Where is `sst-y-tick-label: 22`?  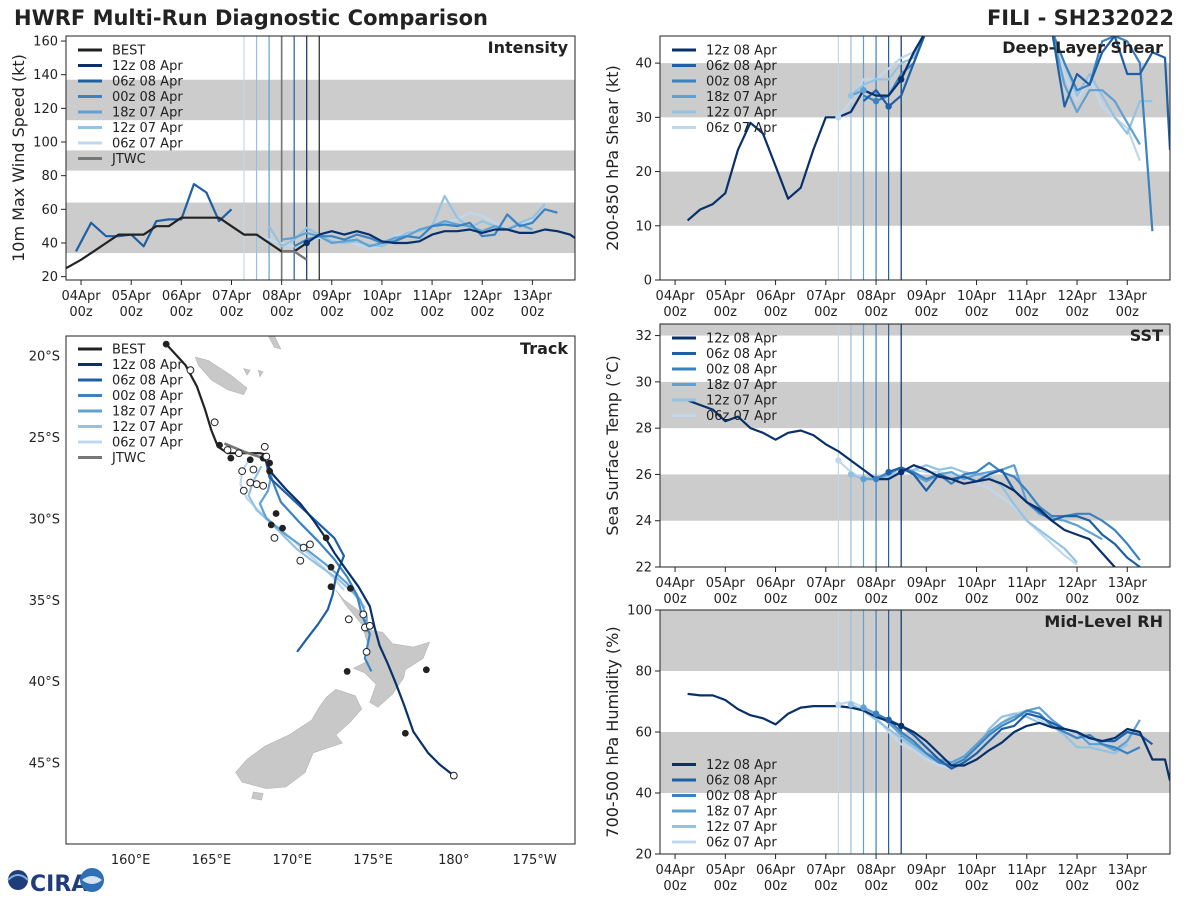
sst-y-tick-label: 22 is located at coordinates (643, 568).